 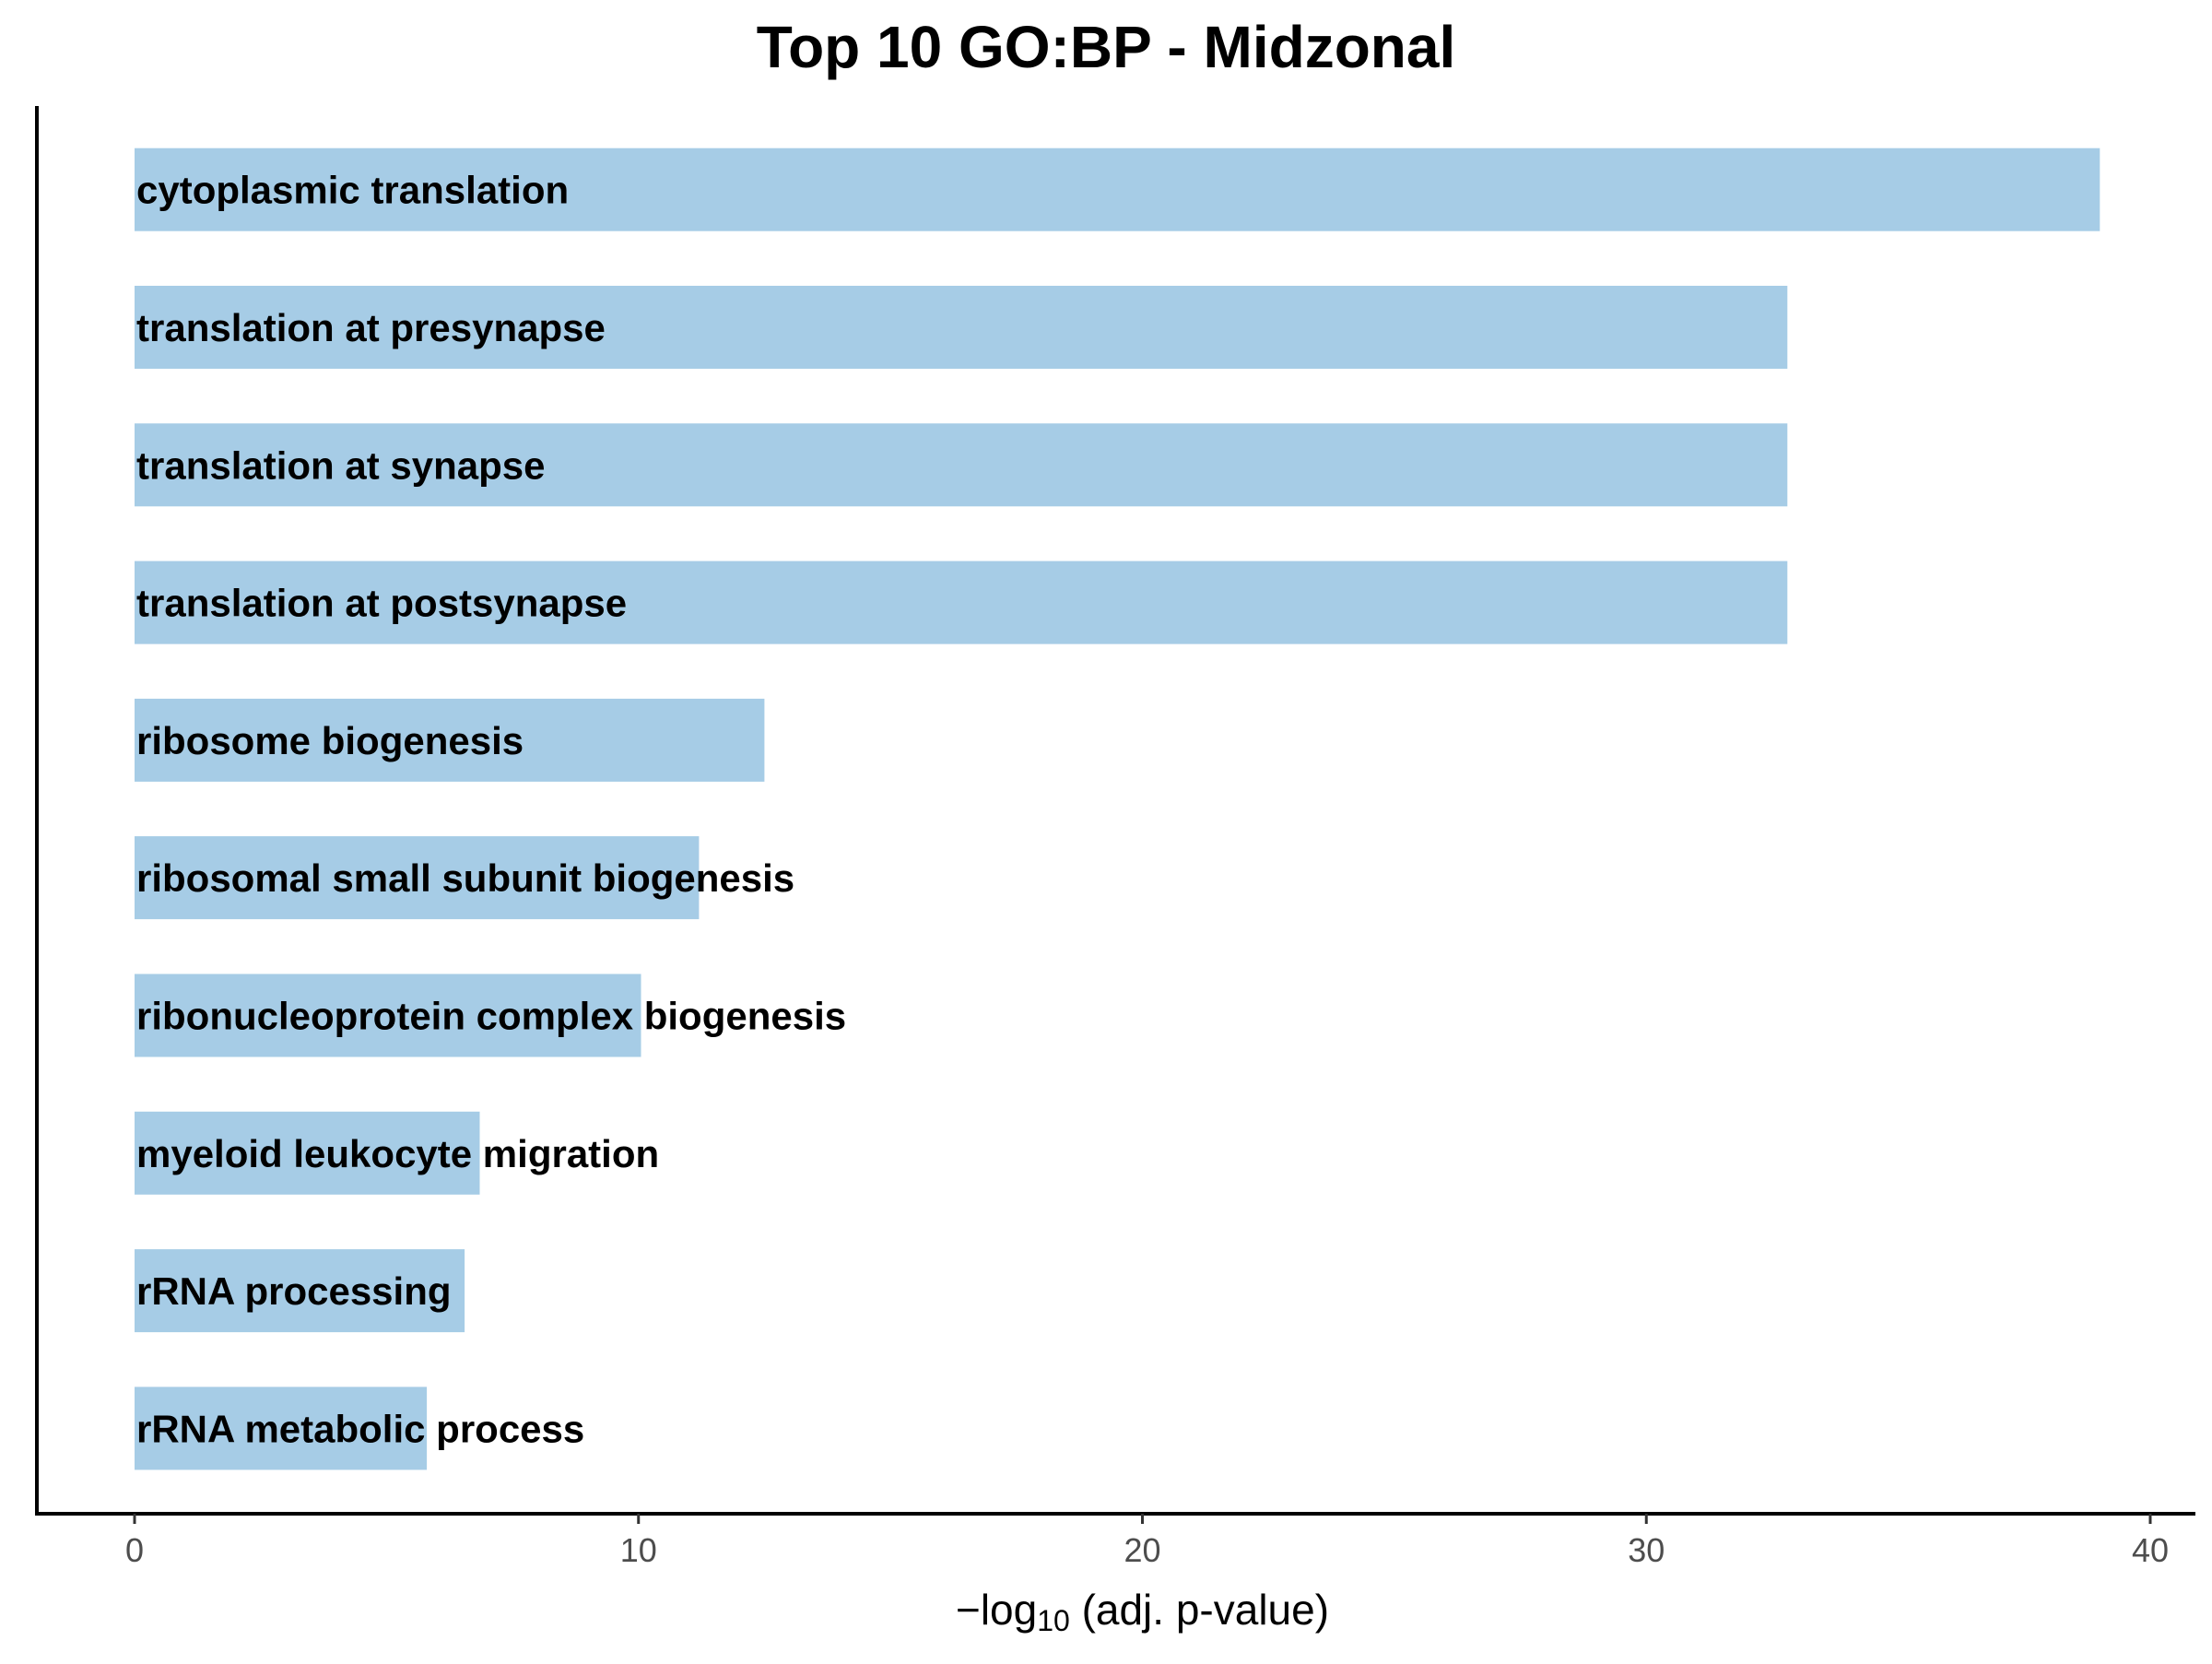 I want to click on bar-label-6: ribosomal small subunit biogenesis, so click(x=465, y=878).